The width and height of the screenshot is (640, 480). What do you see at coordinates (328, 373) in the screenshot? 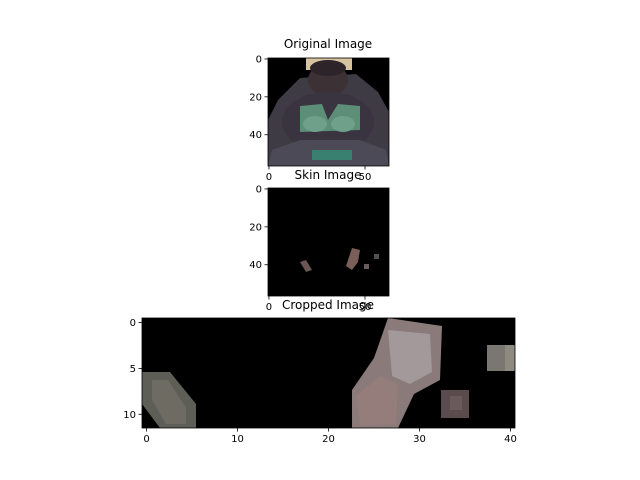
I see `cropped-image-content` at bounding box center [328, 373].